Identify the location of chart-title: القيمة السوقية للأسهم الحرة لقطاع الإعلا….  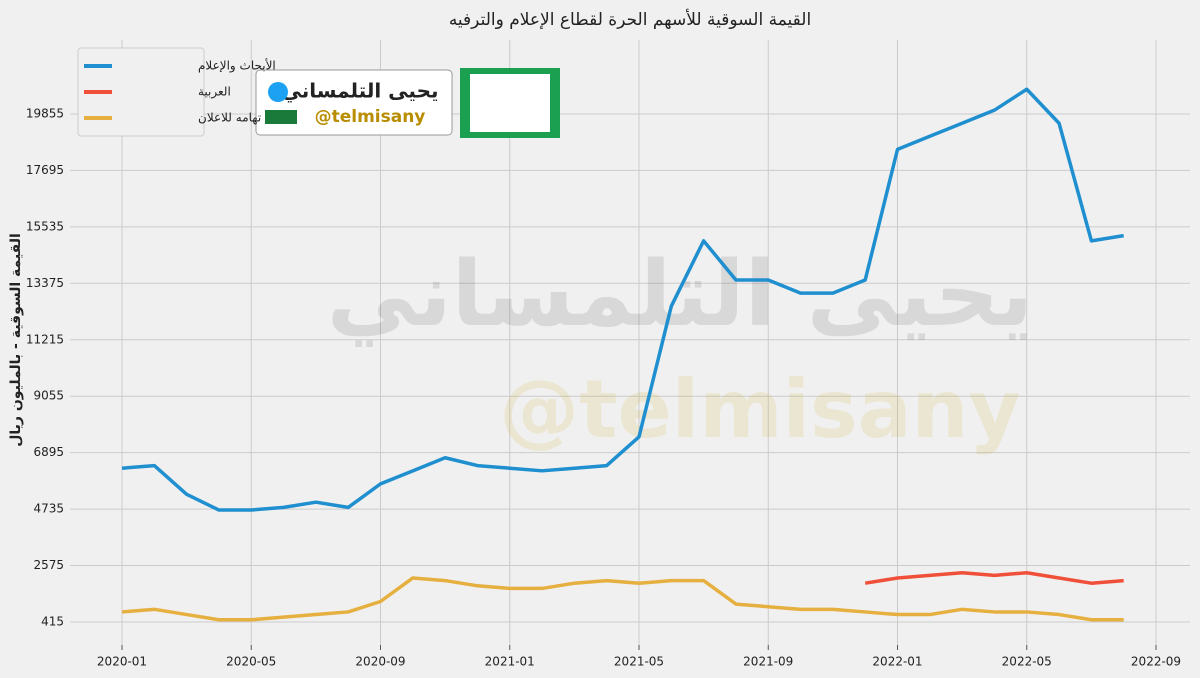
(630, 19).